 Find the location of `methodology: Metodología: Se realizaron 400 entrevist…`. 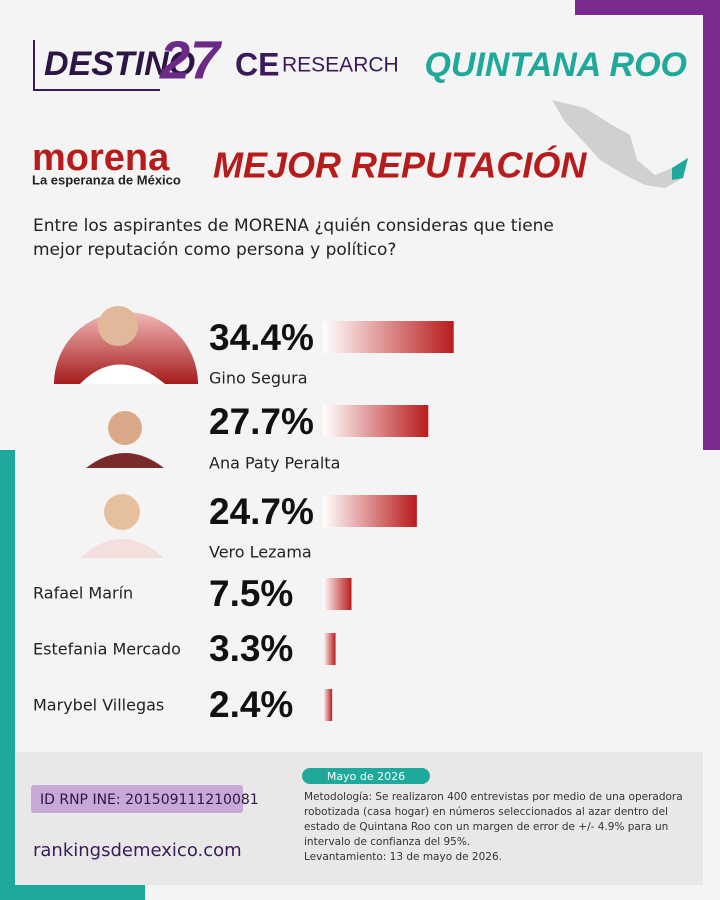

methodology: Metodología: Se realizaron 400 entrevist… is located at coordinates (493, 827).